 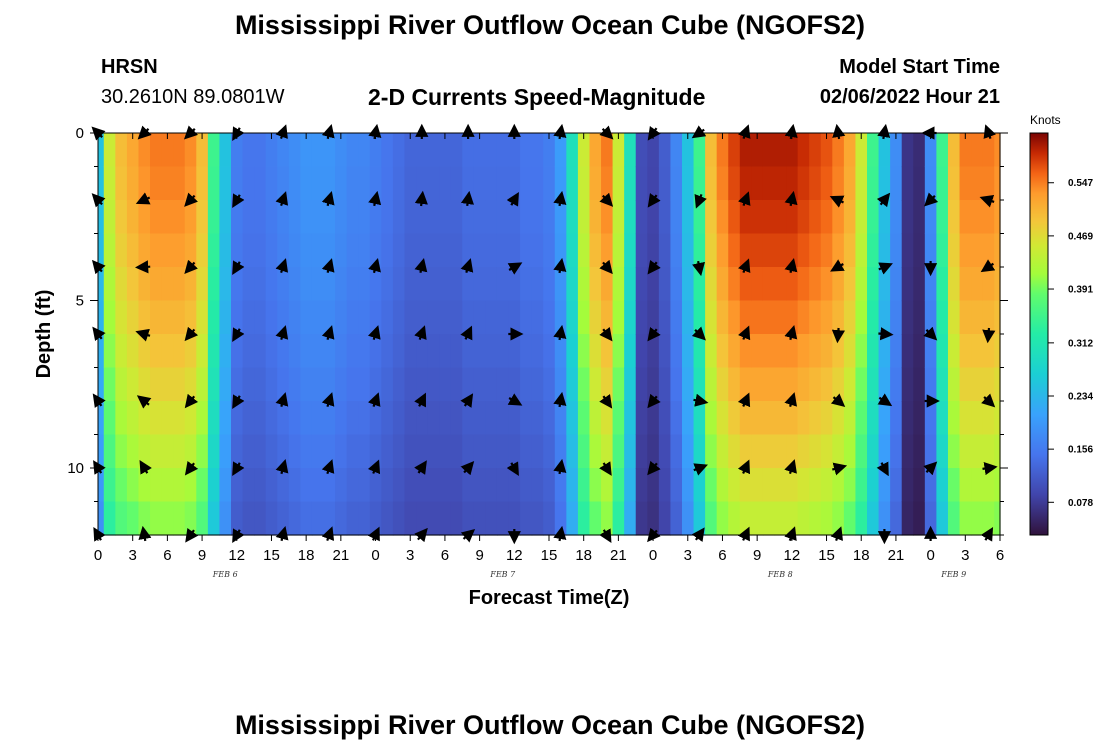 What do you see at coordinates (1080, 503) in the screenshot?
I see `colorbar-tick-label: 0.078` at bounding box center [1080, 503].